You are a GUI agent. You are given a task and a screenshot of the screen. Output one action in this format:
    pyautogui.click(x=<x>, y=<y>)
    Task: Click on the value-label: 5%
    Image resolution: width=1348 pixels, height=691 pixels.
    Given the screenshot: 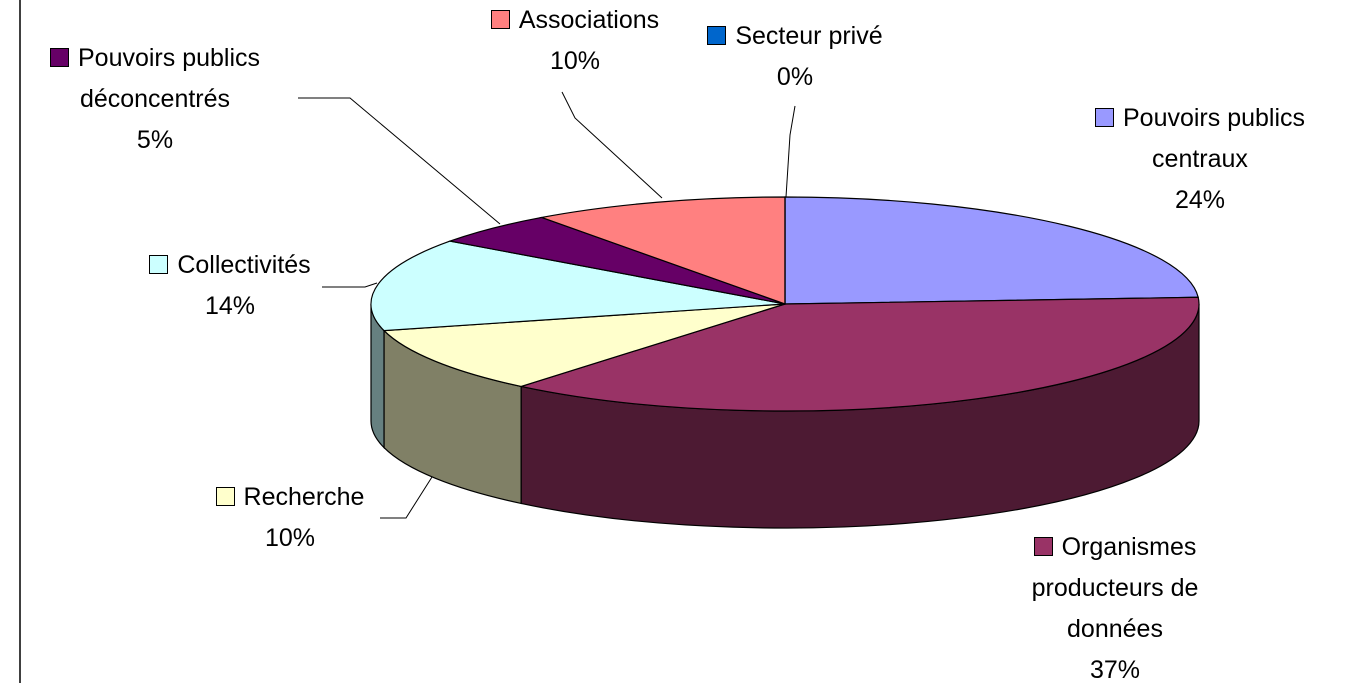 What is the action you would take?
    pyautogui.click(x=155, y=140)
    